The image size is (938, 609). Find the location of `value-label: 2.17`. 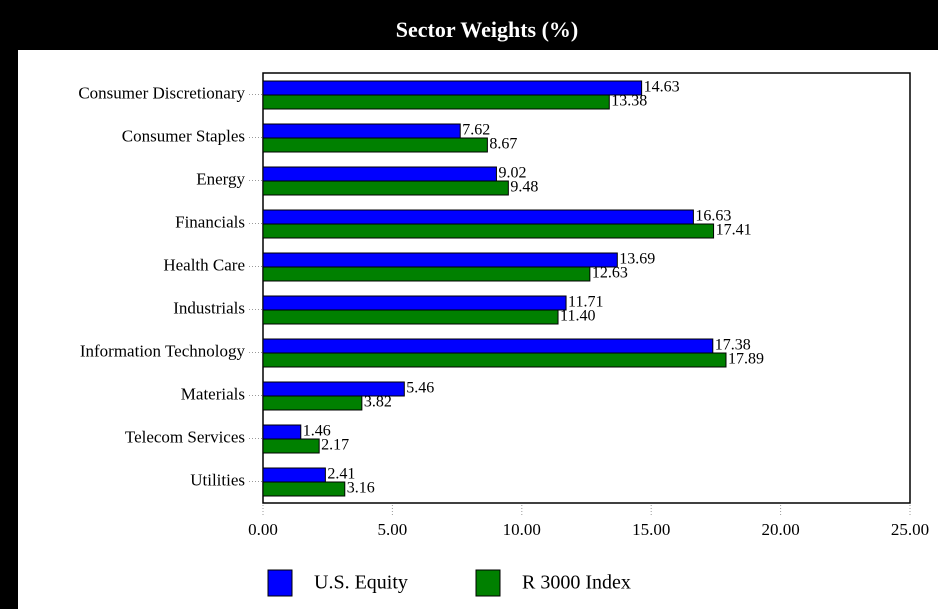

value-label: 2.17 is located at coordinates (335, 445).